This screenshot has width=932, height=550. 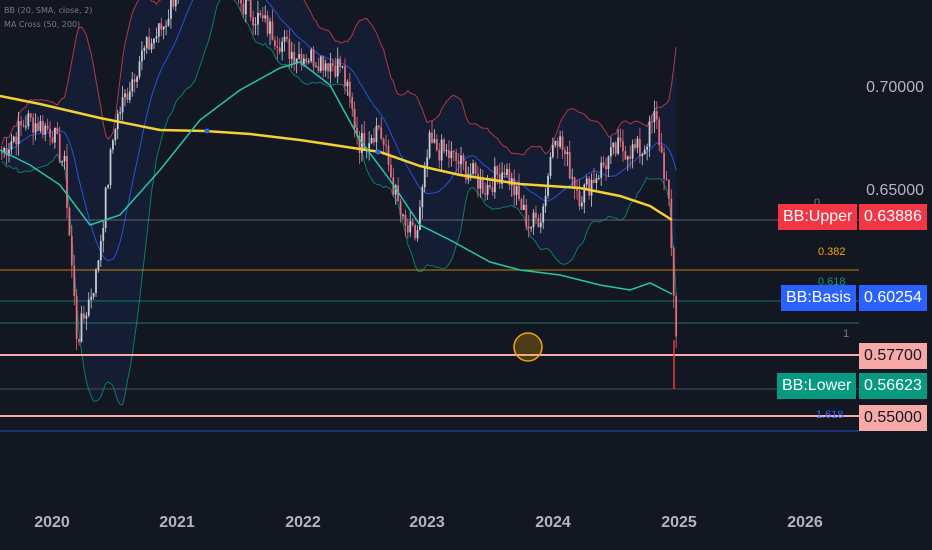 I want to click on bb-basis-tag: BB:Basis, so click(x=818, y=298).